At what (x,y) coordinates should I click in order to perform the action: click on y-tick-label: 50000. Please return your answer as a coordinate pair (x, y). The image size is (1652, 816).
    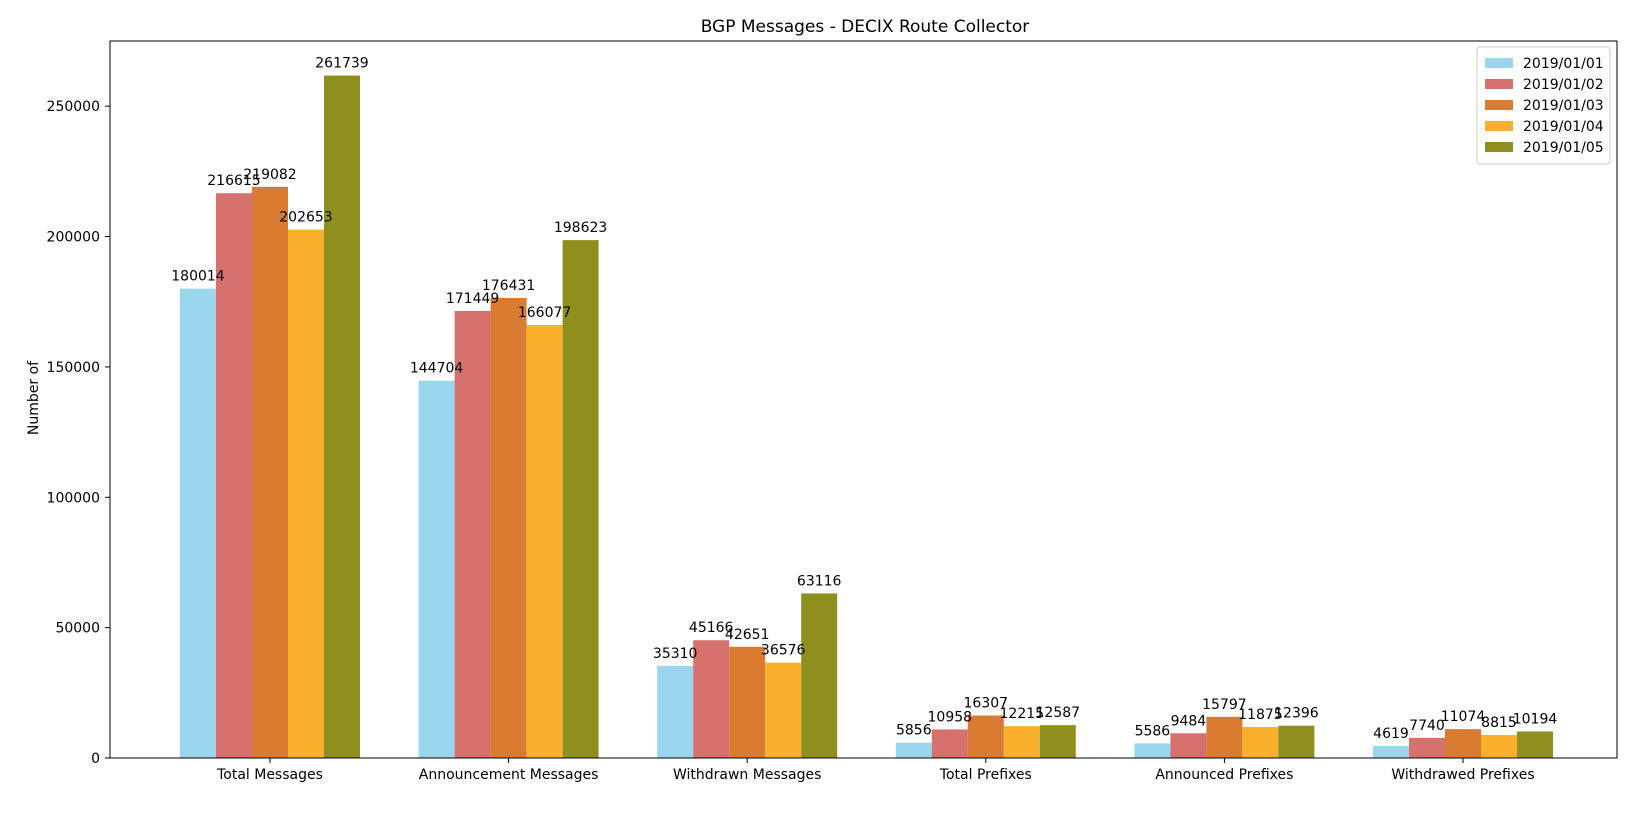
    Looking at the image, I should click on (77, 629).